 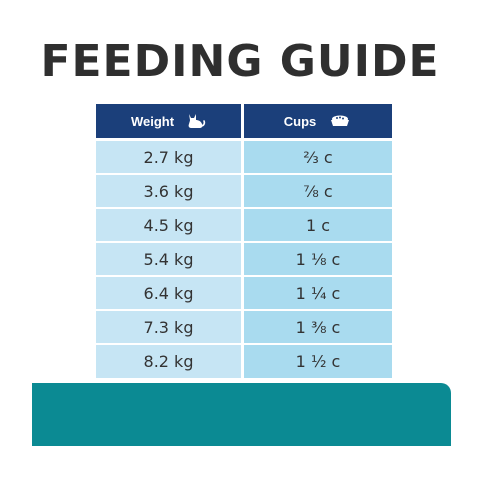 I want to click on weight-cell: 7.3 kg, so click(x=168, y=327).